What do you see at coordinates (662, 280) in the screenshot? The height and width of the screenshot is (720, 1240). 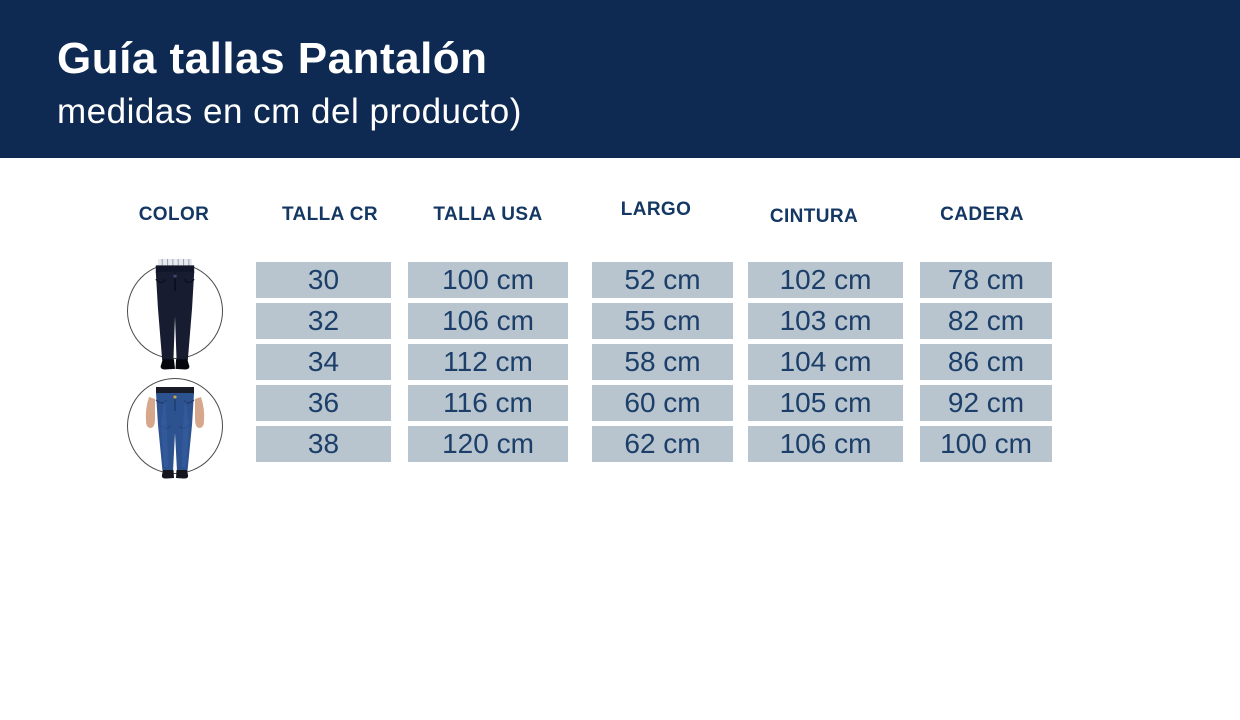 I see `size-cell-largo-row1: 52 cm` at bounding box center [662, 280].